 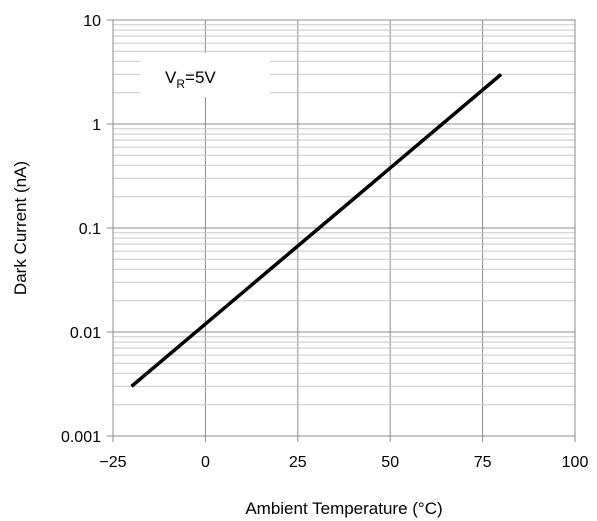 What do you see at coordinates (343, 508) in the screenshot?
I see `x-axis-title: Ambient Temperature (°C)` at bounding box center [343, 508].